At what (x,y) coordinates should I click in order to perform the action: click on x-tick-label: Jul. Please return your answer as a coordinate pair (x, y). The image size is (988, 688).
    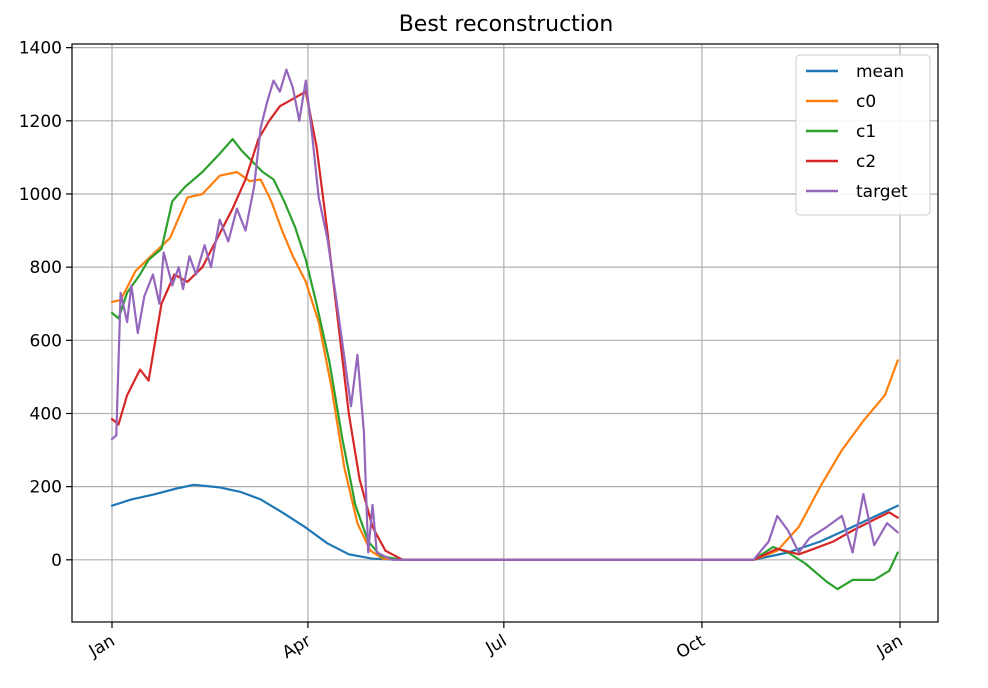
    Looking at the image, I should click on (496, 645).